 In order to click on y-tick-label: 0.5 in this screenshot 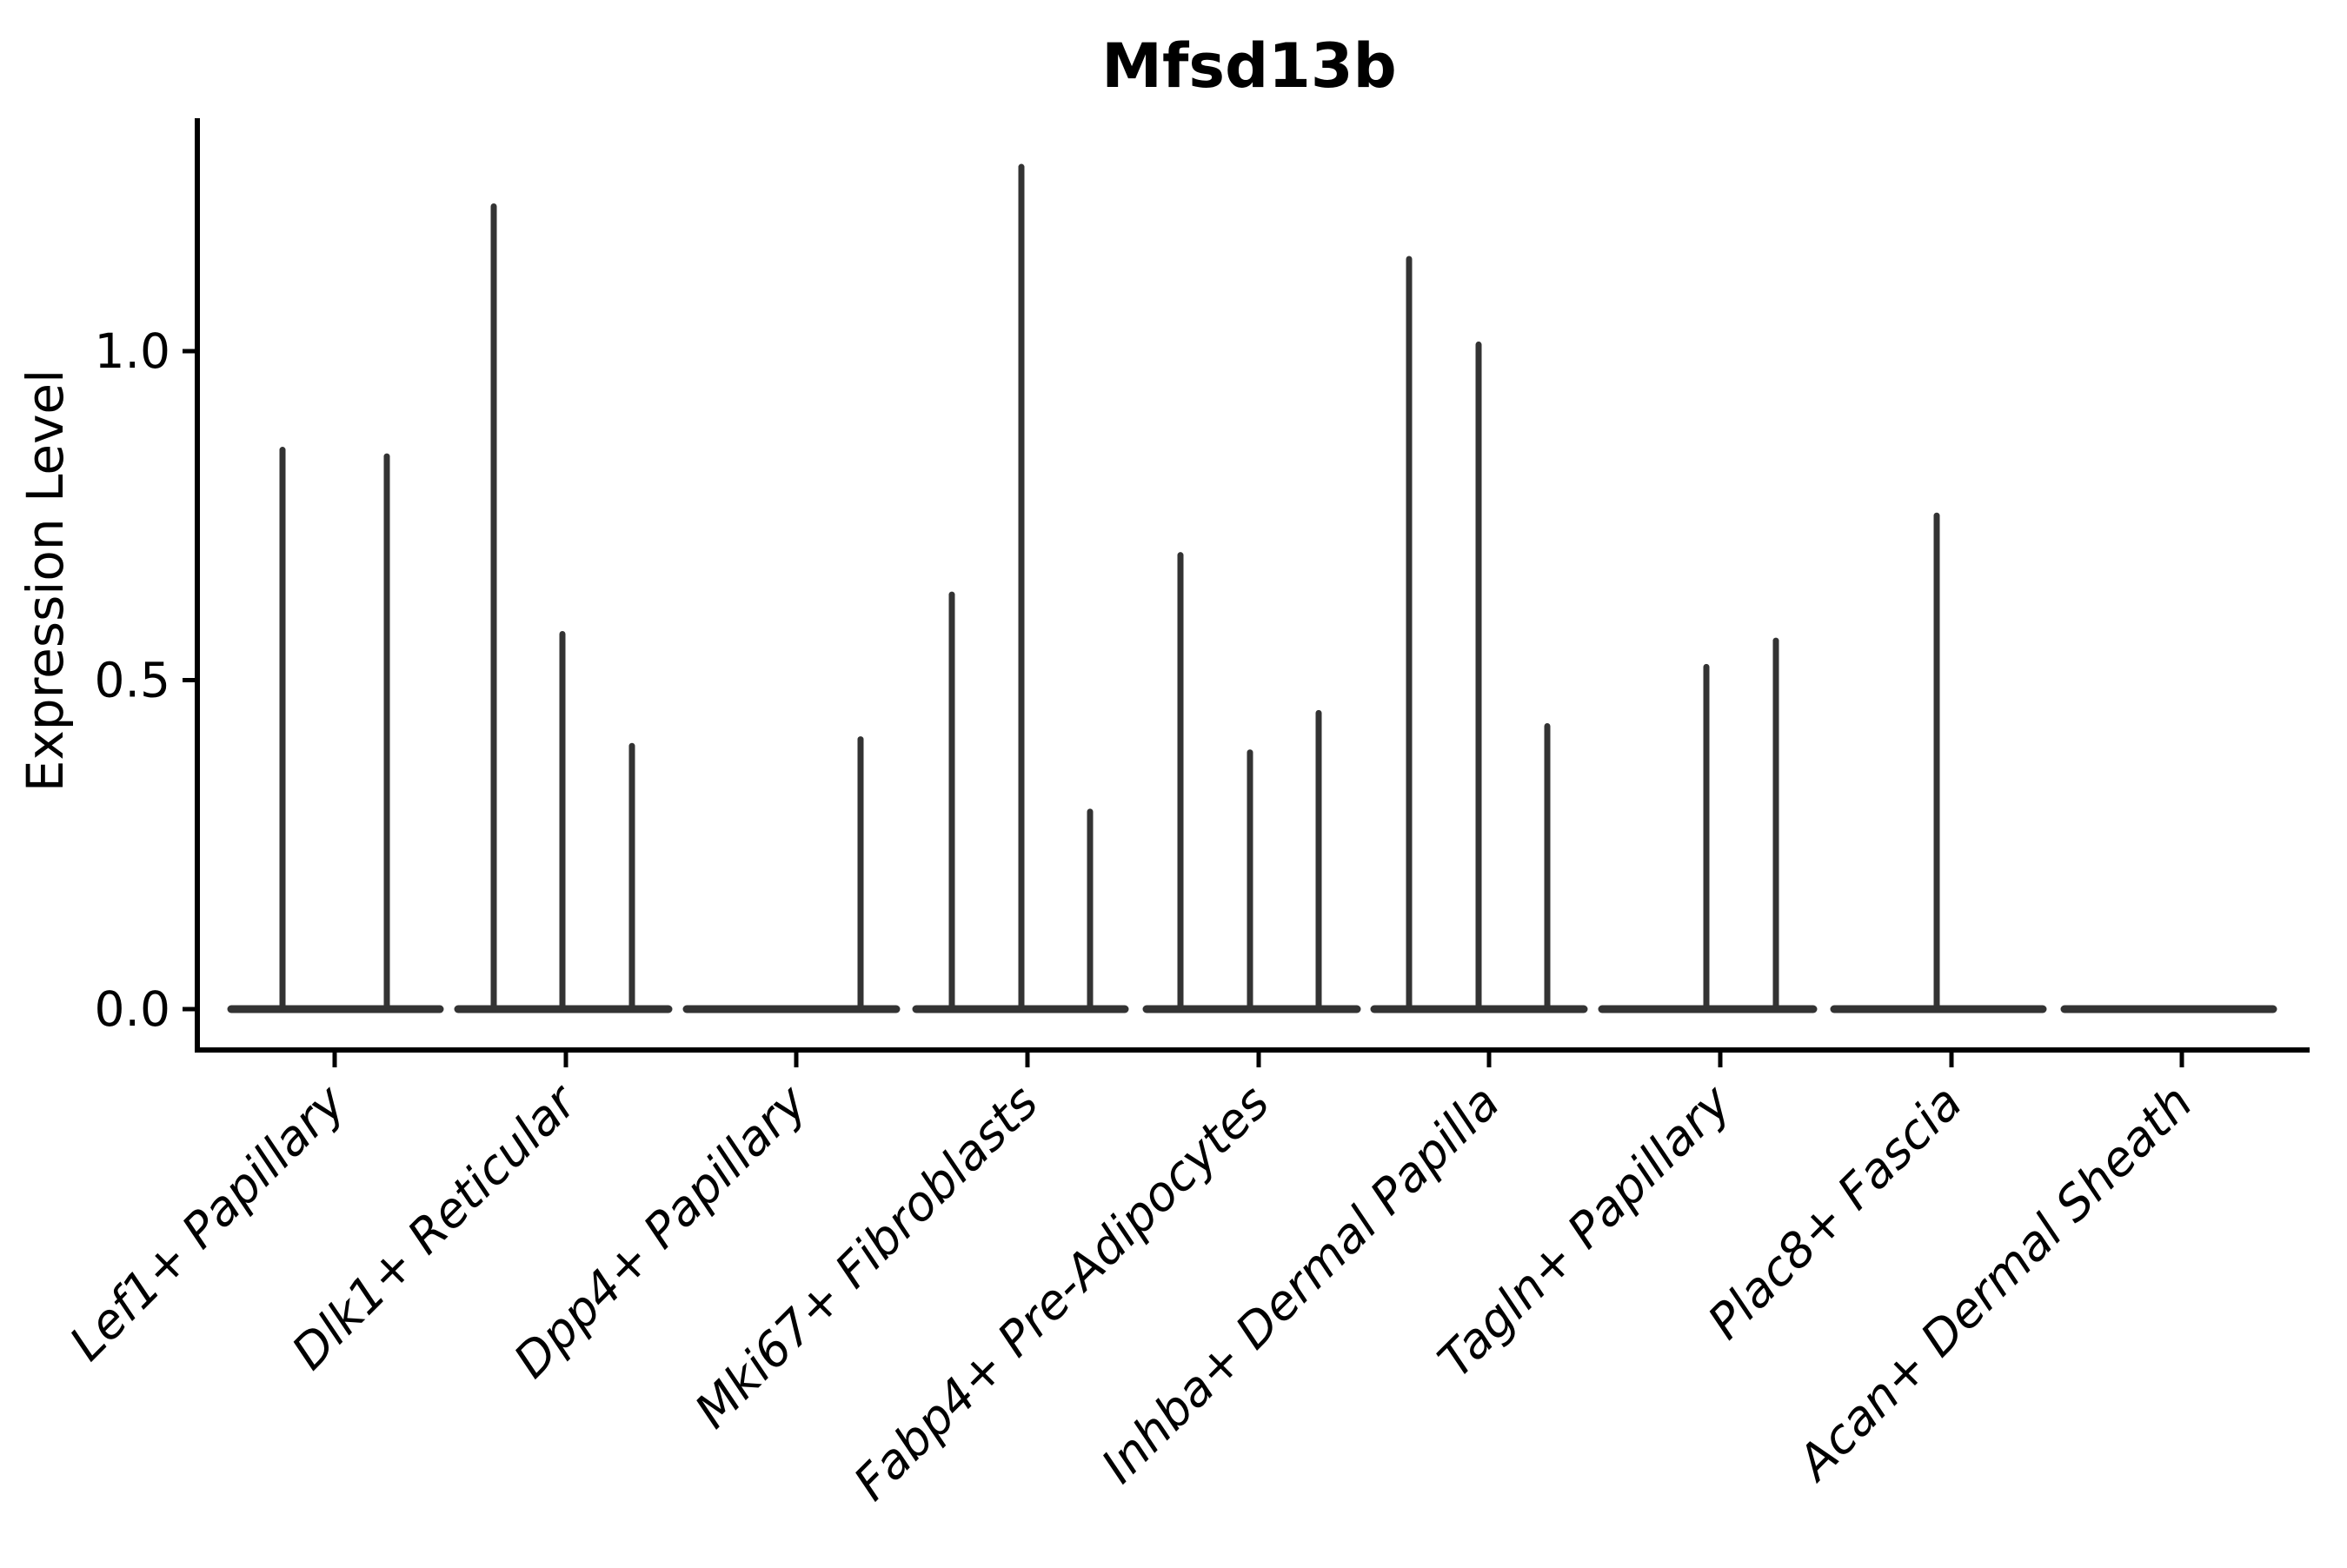, I will do `click(132, 680)`.